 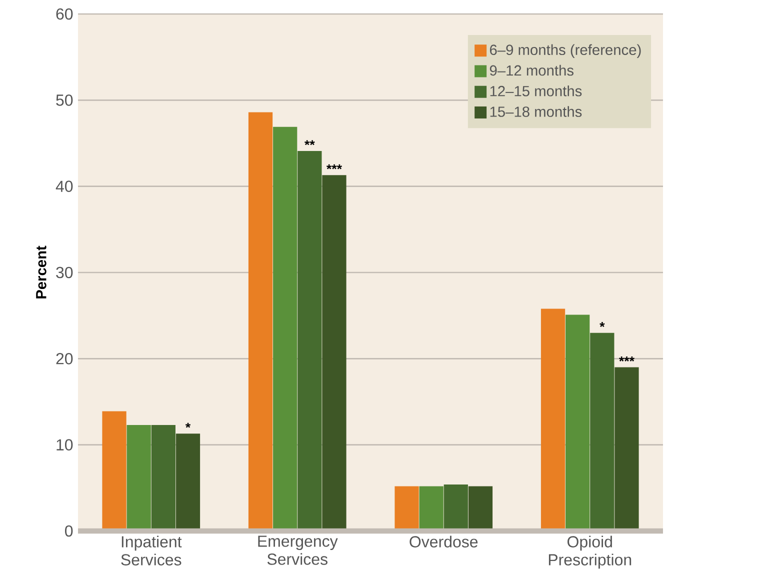 What do you see at coordinates (298, 550) in the screenshot?
I see `x-tick-label: Emergency Services` at bounding box center [298, 550].